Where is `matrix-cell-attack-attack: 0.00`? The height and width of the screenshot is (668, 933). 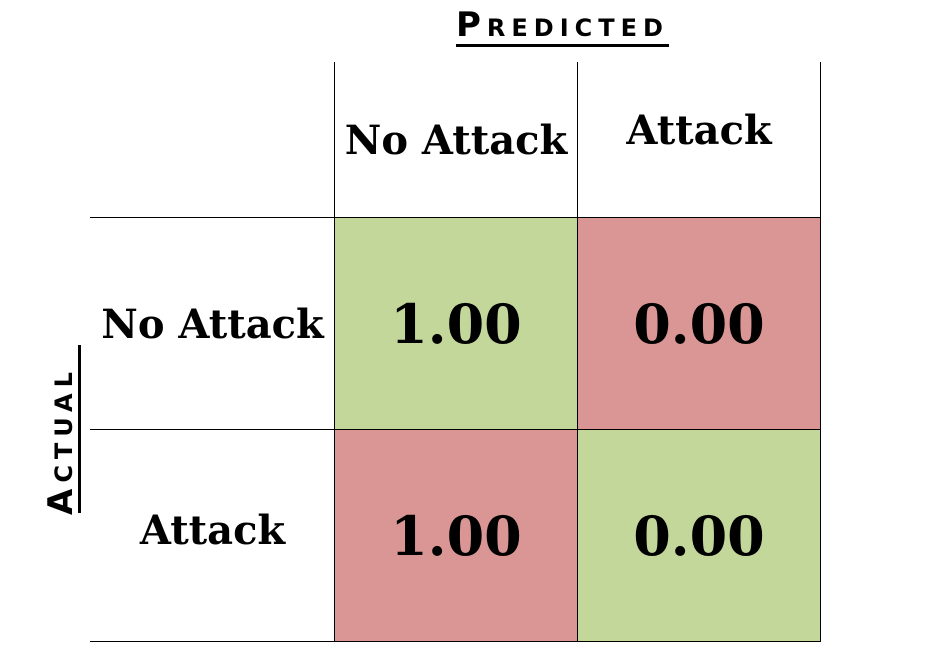
matrix-cell-attack-attack: 0.00 is located at coordinates (699, 535).